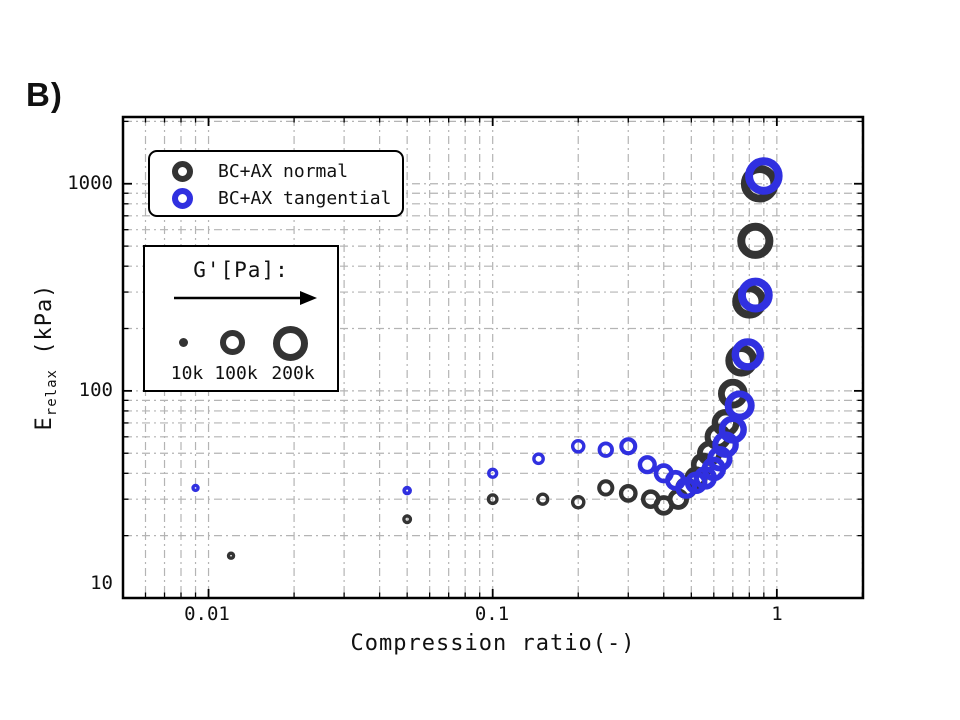  Describe the element at coordinates (283, 171) in the screenshot. I see `legend-label-normal: BC+AX normal` at that location.